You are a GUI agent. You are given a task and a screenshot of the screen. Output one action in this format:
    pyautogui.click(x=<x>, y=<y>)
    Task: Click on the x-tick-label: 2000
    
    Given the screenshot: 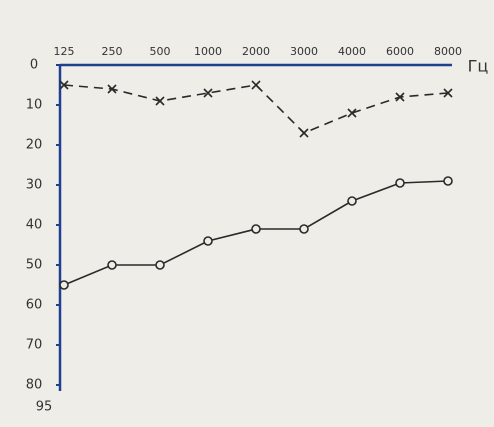 What is the action you would take?
    pyautogui.click(x=256, y=51)
    